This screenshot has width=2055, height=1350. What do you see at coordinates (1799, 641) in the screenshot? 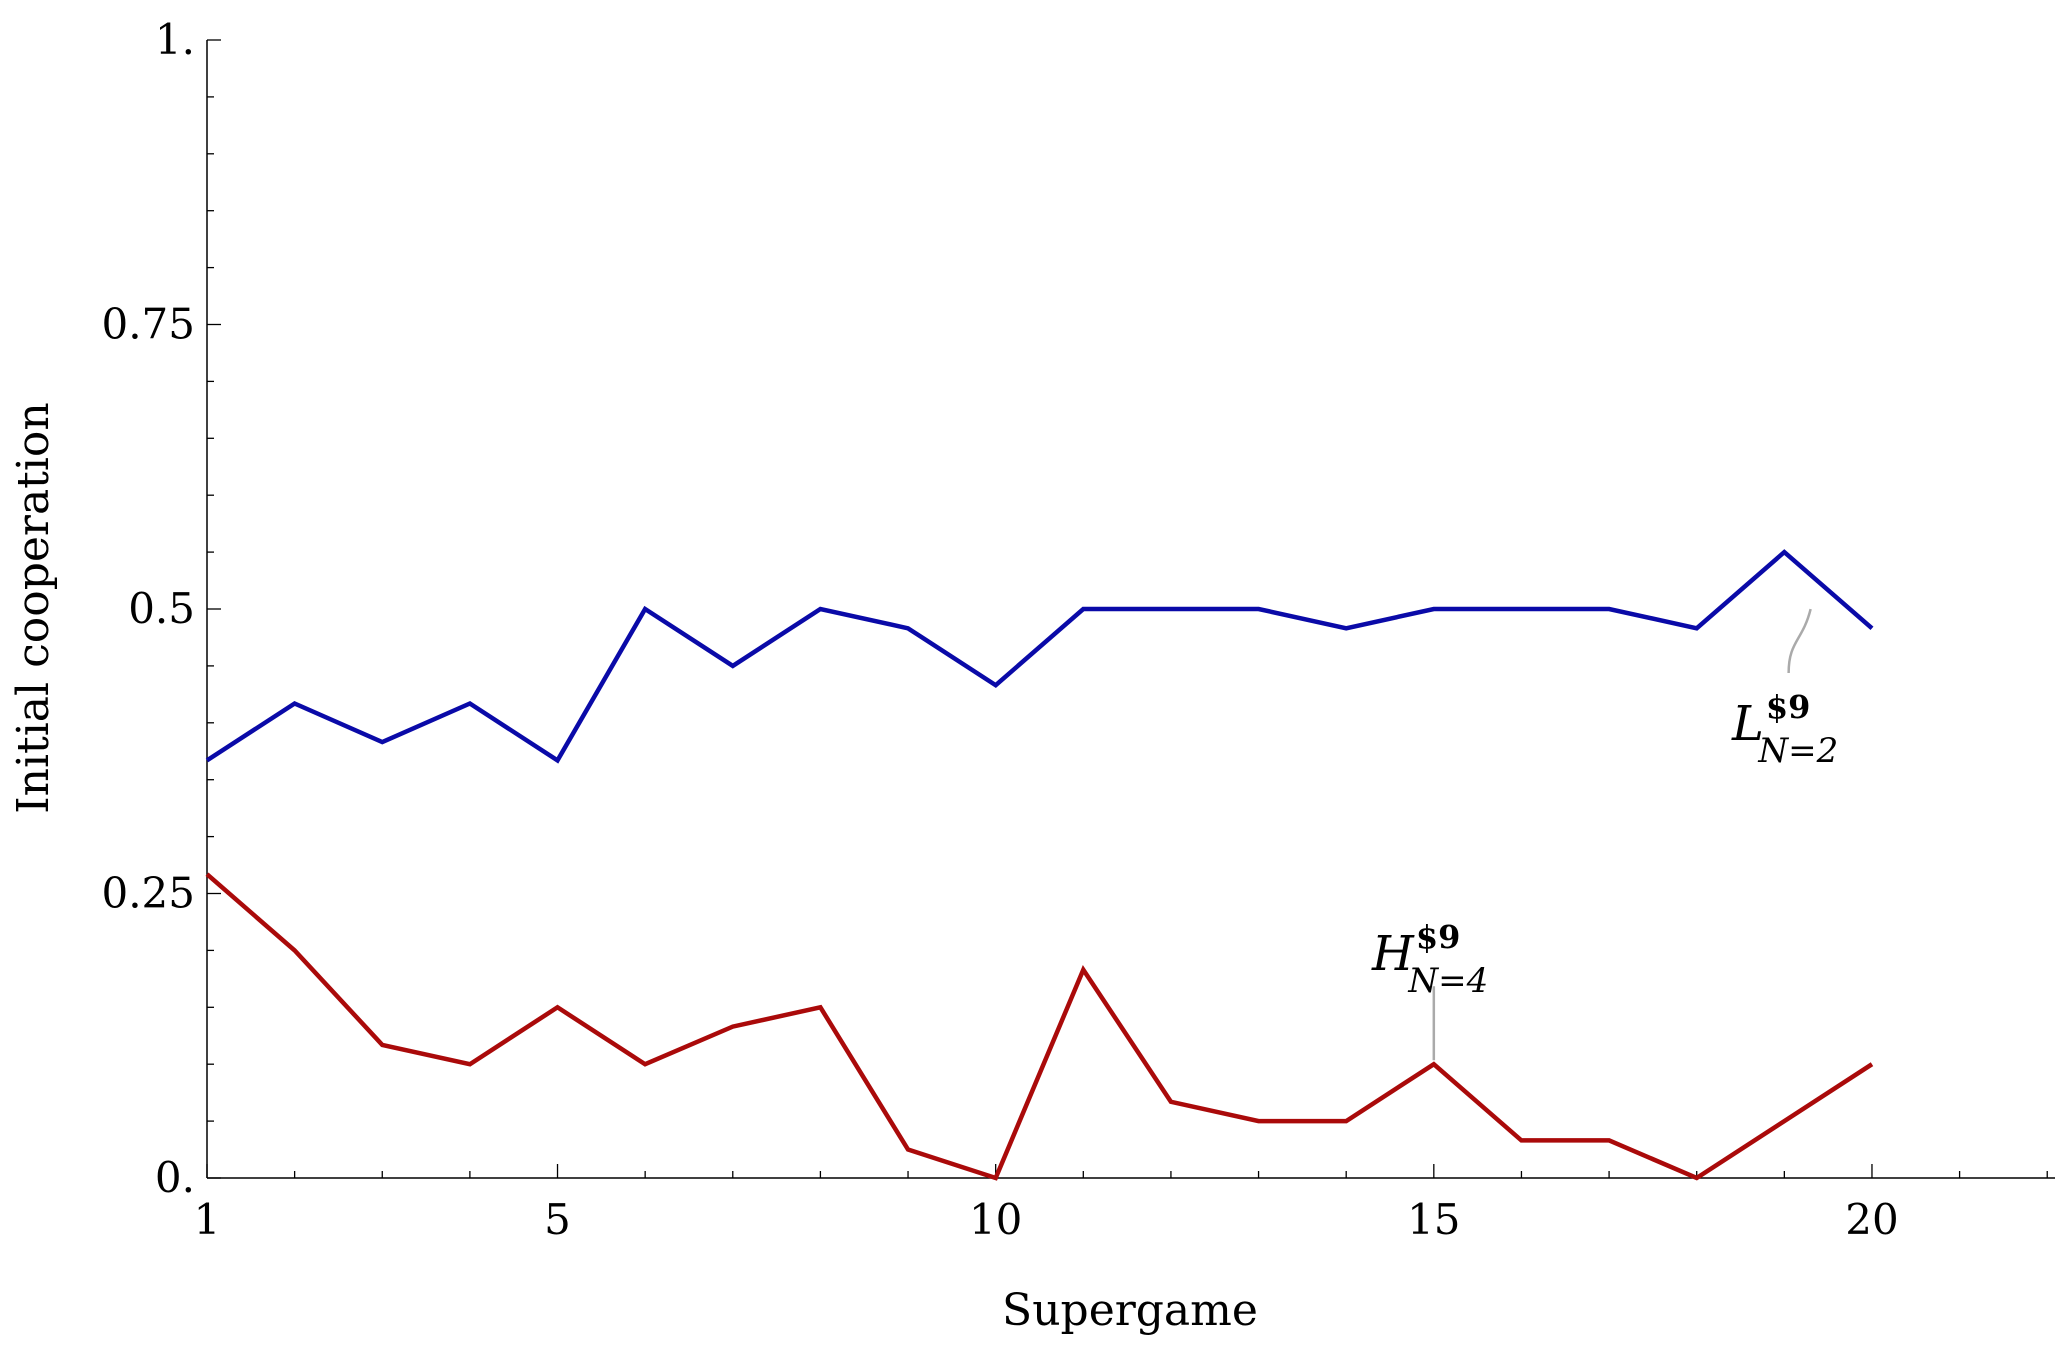
I see `label-leader-line` at bounding box center [1799, 641].